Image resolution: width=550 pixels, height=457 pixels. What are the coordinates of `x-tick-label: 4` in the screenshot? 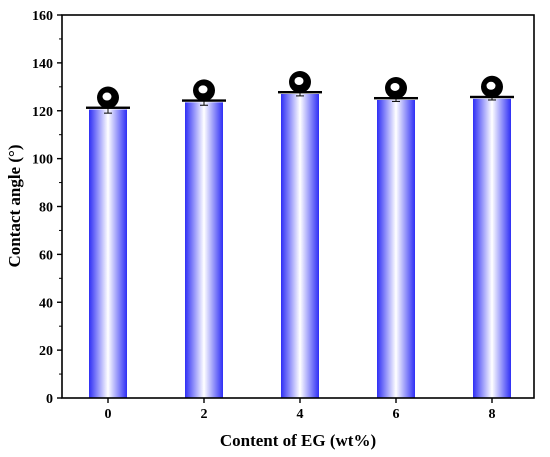 It's located at (300, 414).